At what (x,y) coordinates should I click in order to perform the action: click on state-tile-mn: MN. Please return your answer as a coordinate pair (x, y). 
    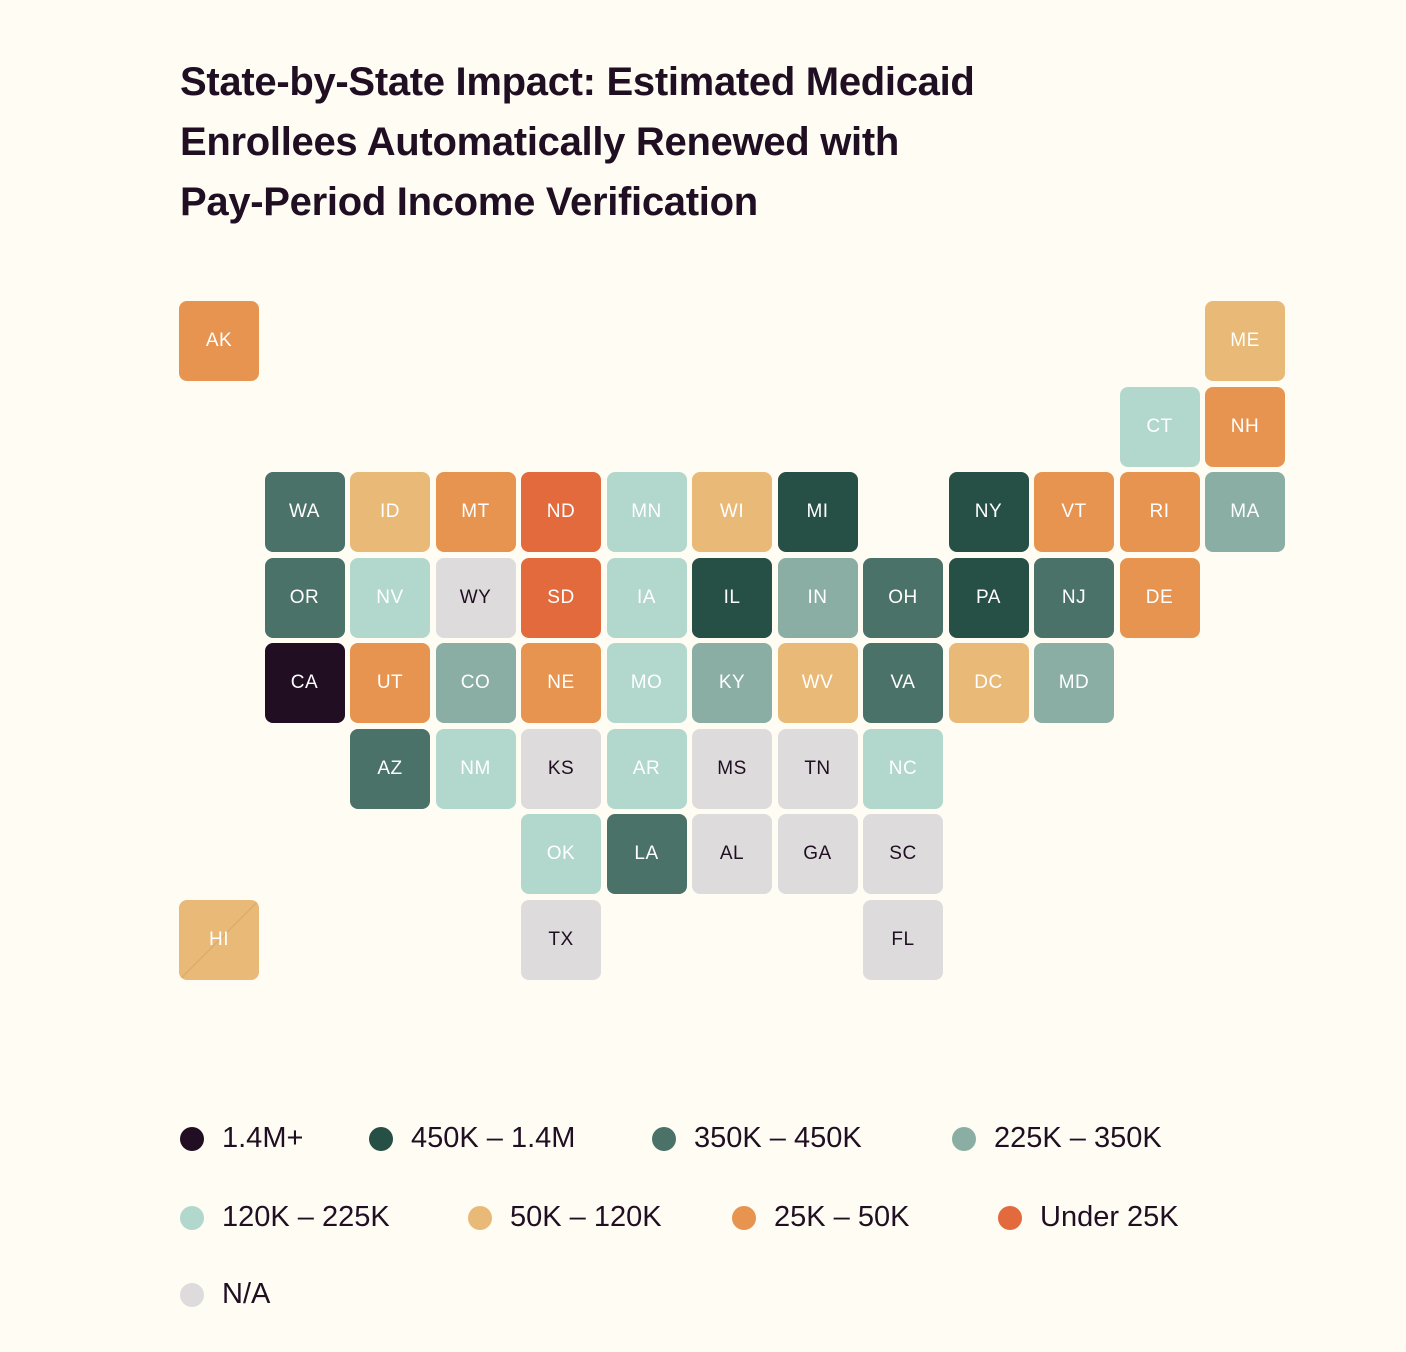
    Looking at the image, I should click on (646, 512).